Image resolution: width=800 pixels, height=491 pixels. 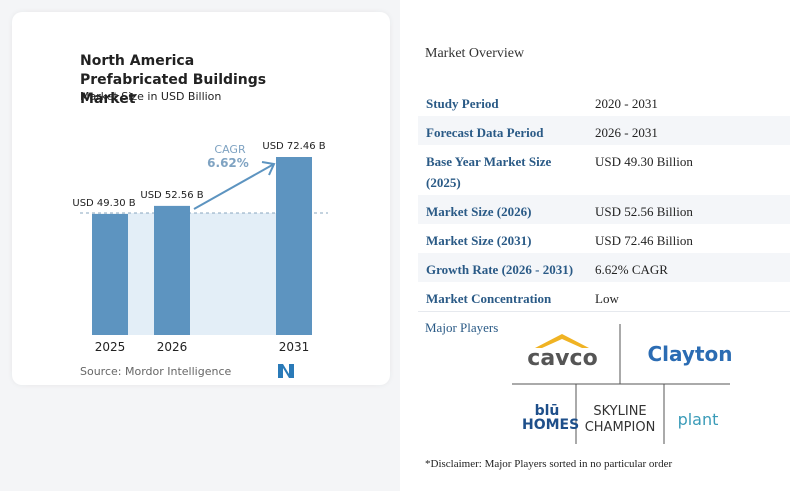 I want to click on row-label: Base Year Market Size (2025), so click(x=489, y=172).